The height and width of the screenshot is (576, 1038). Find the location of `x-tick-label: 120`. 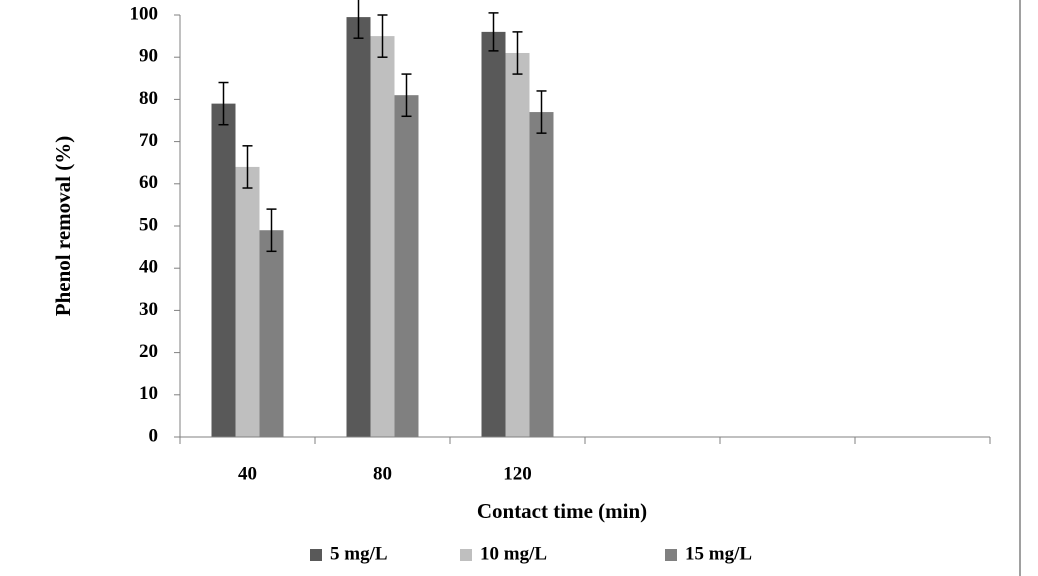

x-tick-label: 120 is located at coordinates (517, 473).